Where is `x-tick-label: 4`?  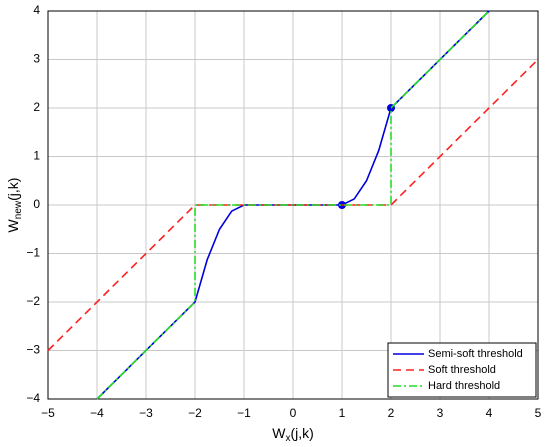
x-tick-label: 4 is located at coordinates (489, 413).